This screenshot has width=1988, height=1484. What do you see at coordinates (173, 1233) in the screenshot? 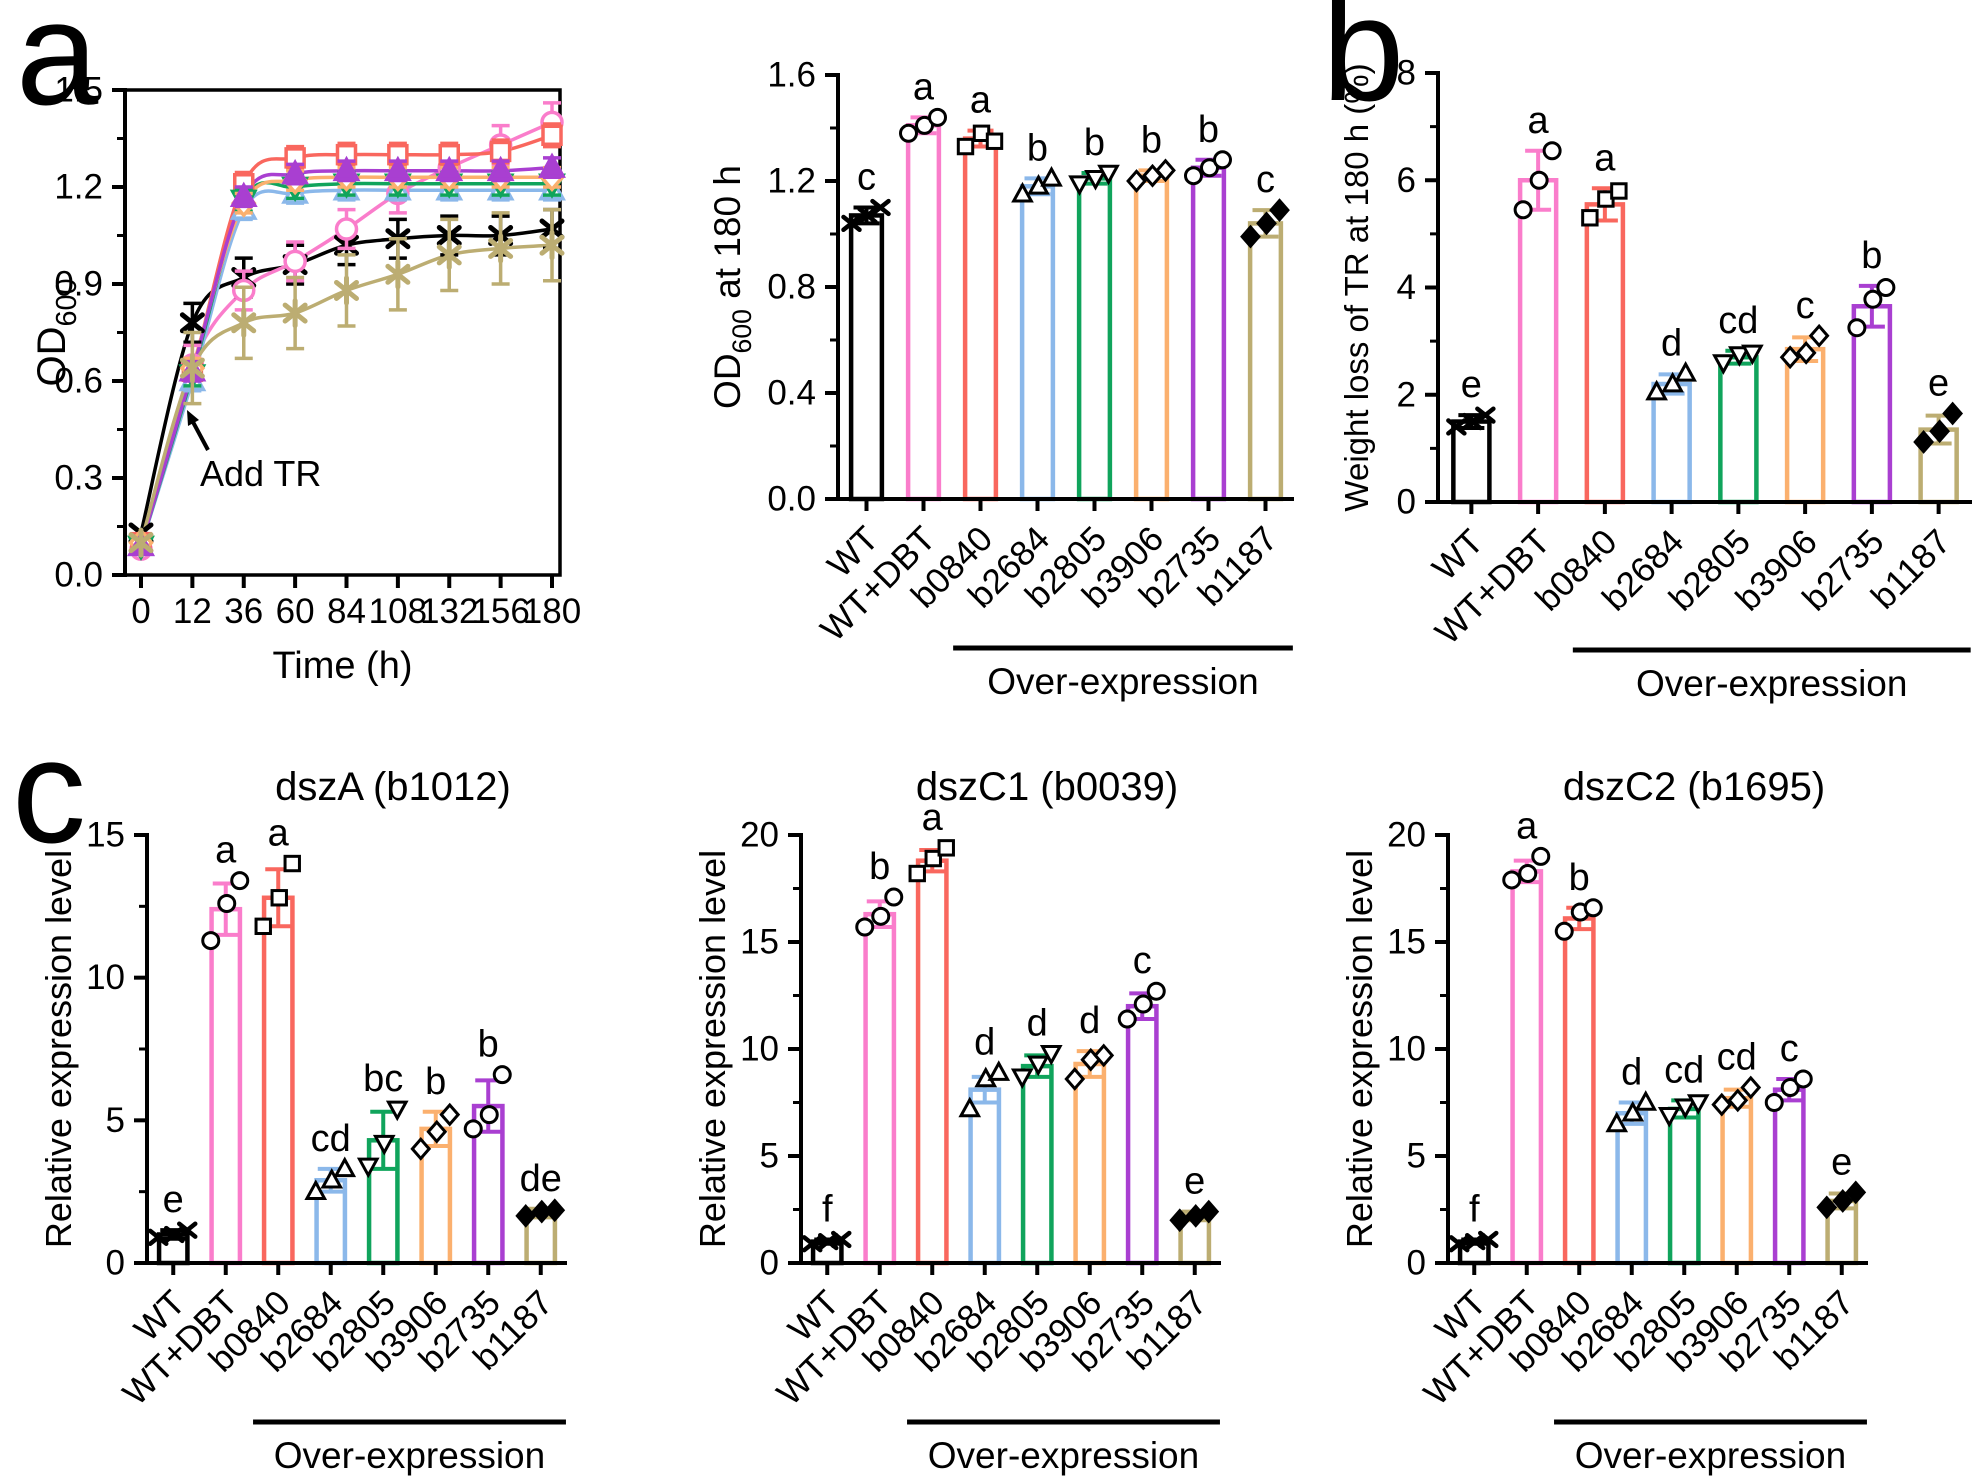
I see `data-points-wt` at bounding box center [173, 1233].